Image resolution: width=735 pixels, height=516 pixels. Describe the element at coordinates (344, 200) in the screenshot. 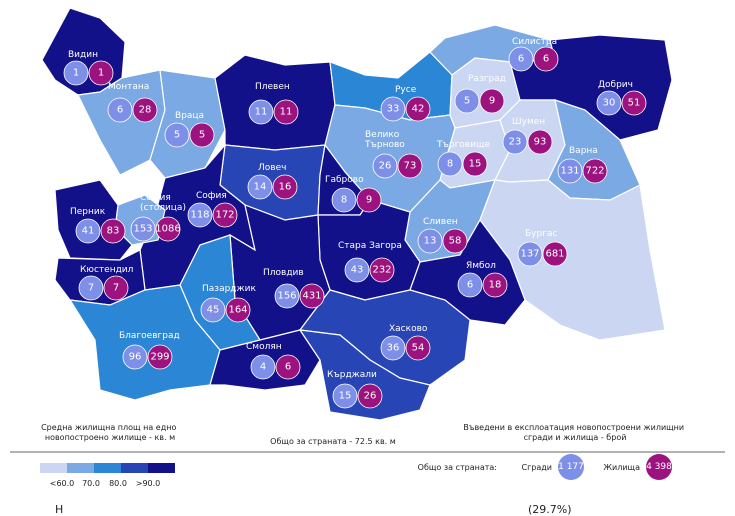

I see `buildings-count: 8` at that location.